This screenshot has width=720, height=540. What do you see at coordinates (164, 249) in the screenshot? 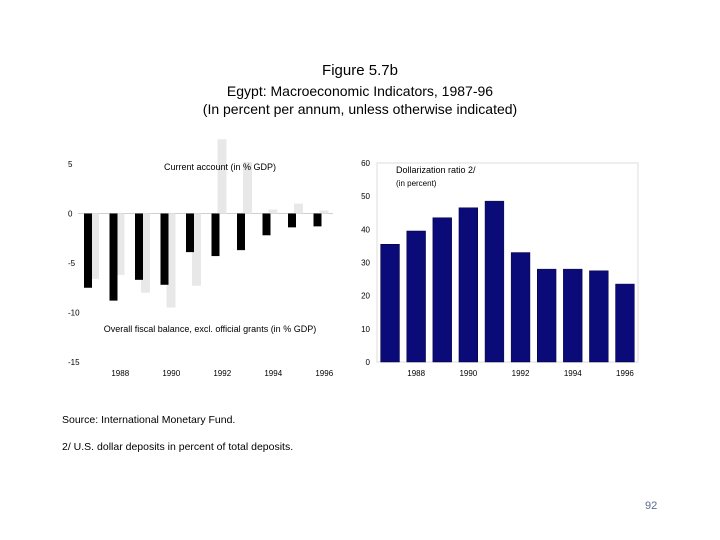
I see `fiscal-balance-bar-1990` at bounding box center [164, 249].